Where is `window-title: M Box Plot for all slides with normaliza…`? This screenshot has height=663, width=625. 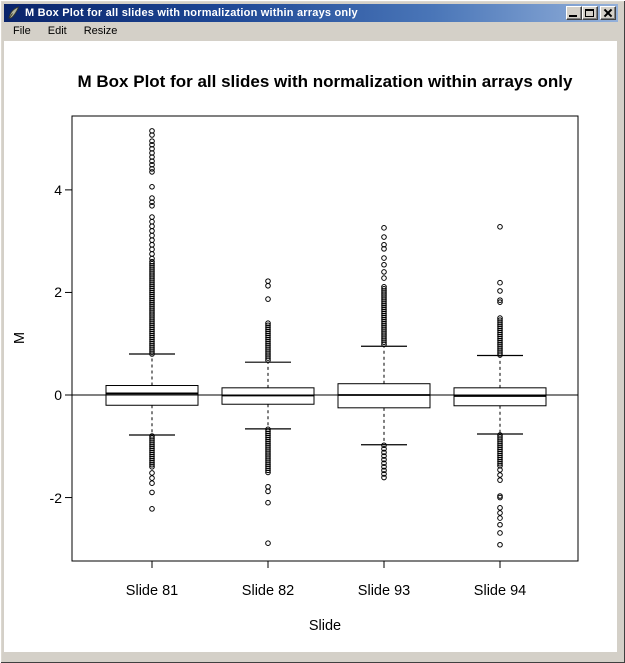
window-title: M Box Plot for all slides with normaliza… is located at coordinates (191, 13).